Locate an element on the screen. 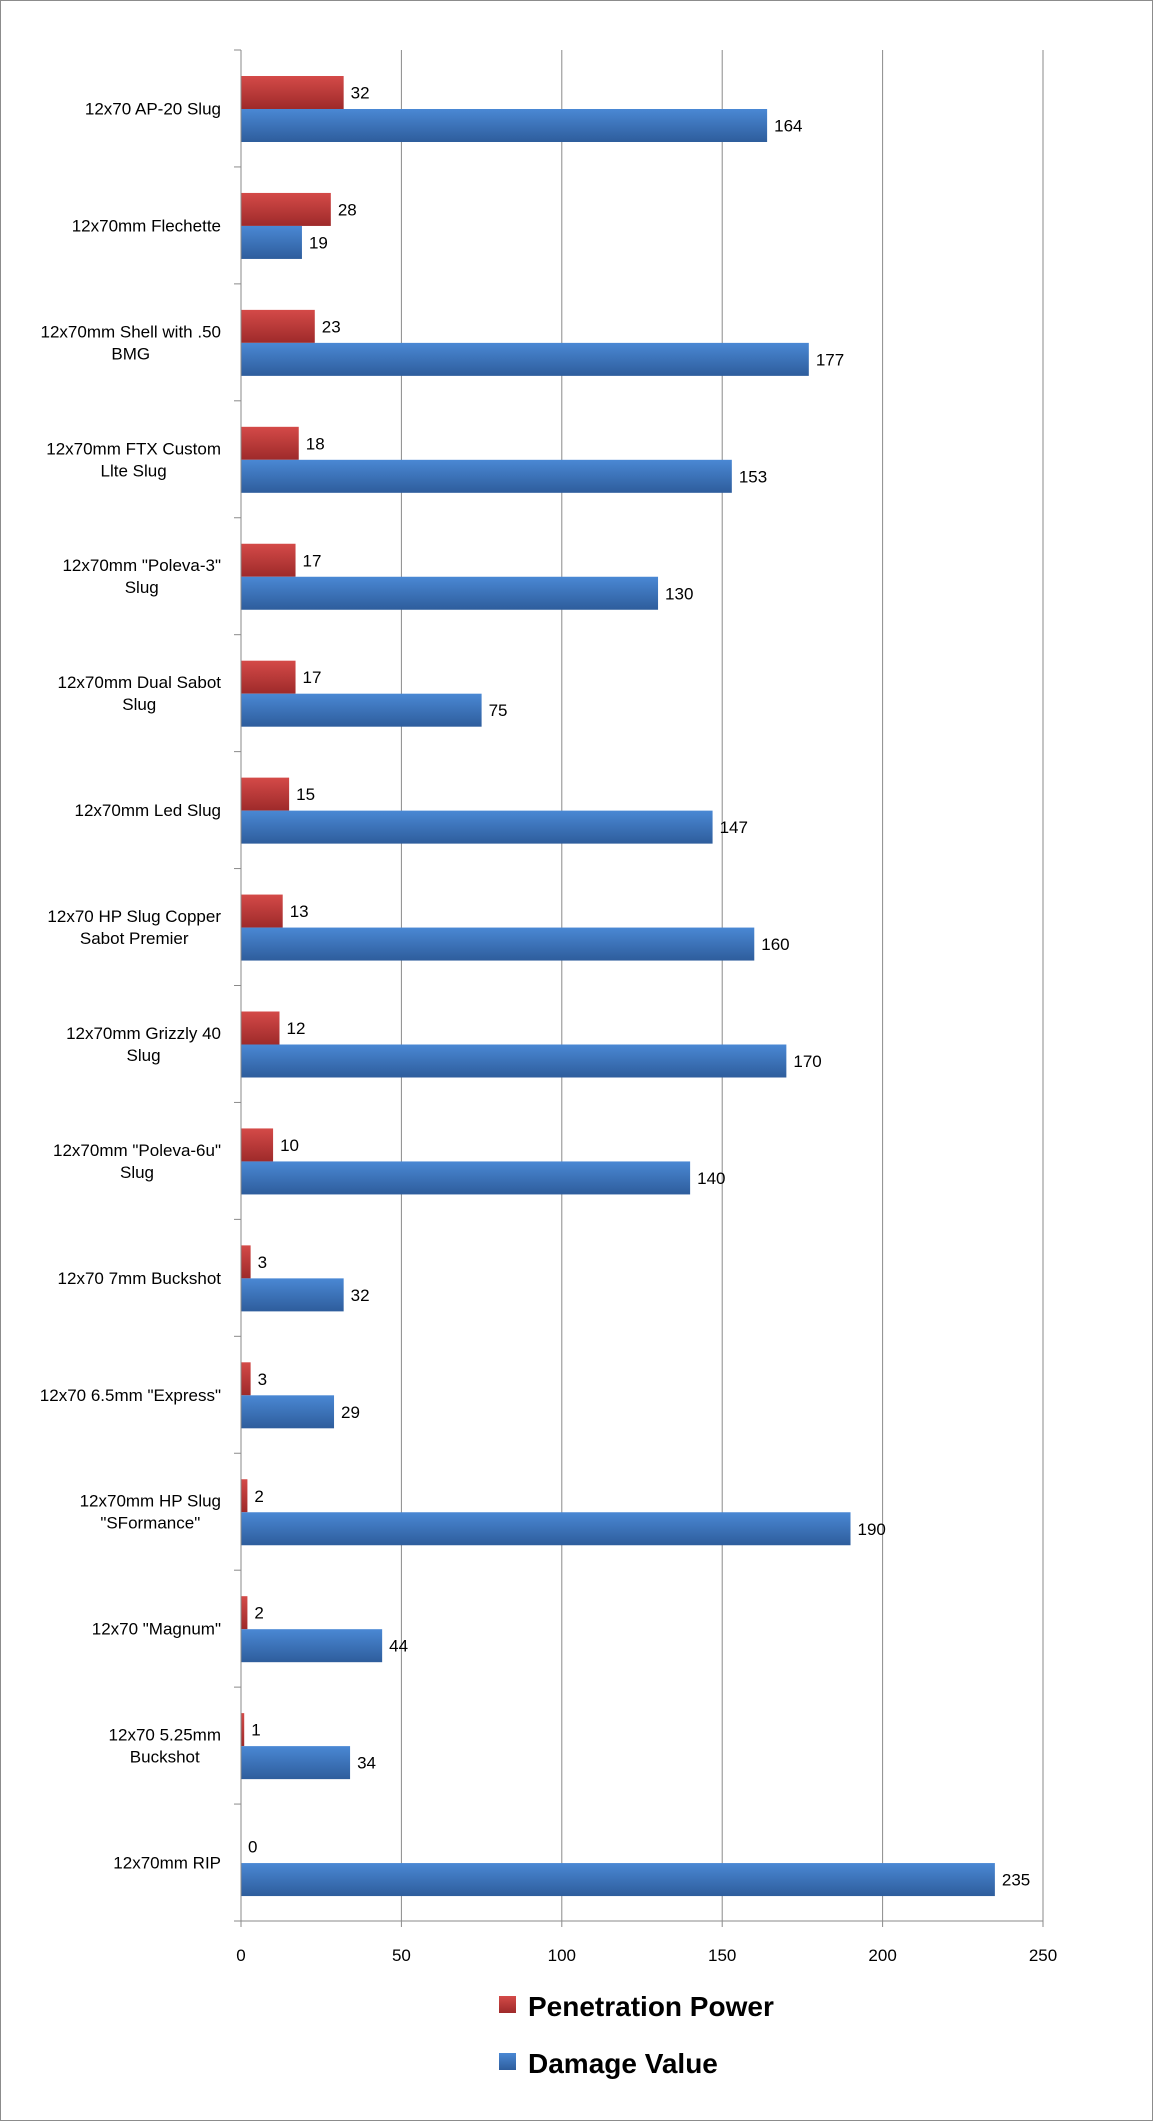 The height and width of the screenshot is (2121, 1153). category-label: 12x70mm Grizzly 40 Slug is located at coordinates (143, 1044).